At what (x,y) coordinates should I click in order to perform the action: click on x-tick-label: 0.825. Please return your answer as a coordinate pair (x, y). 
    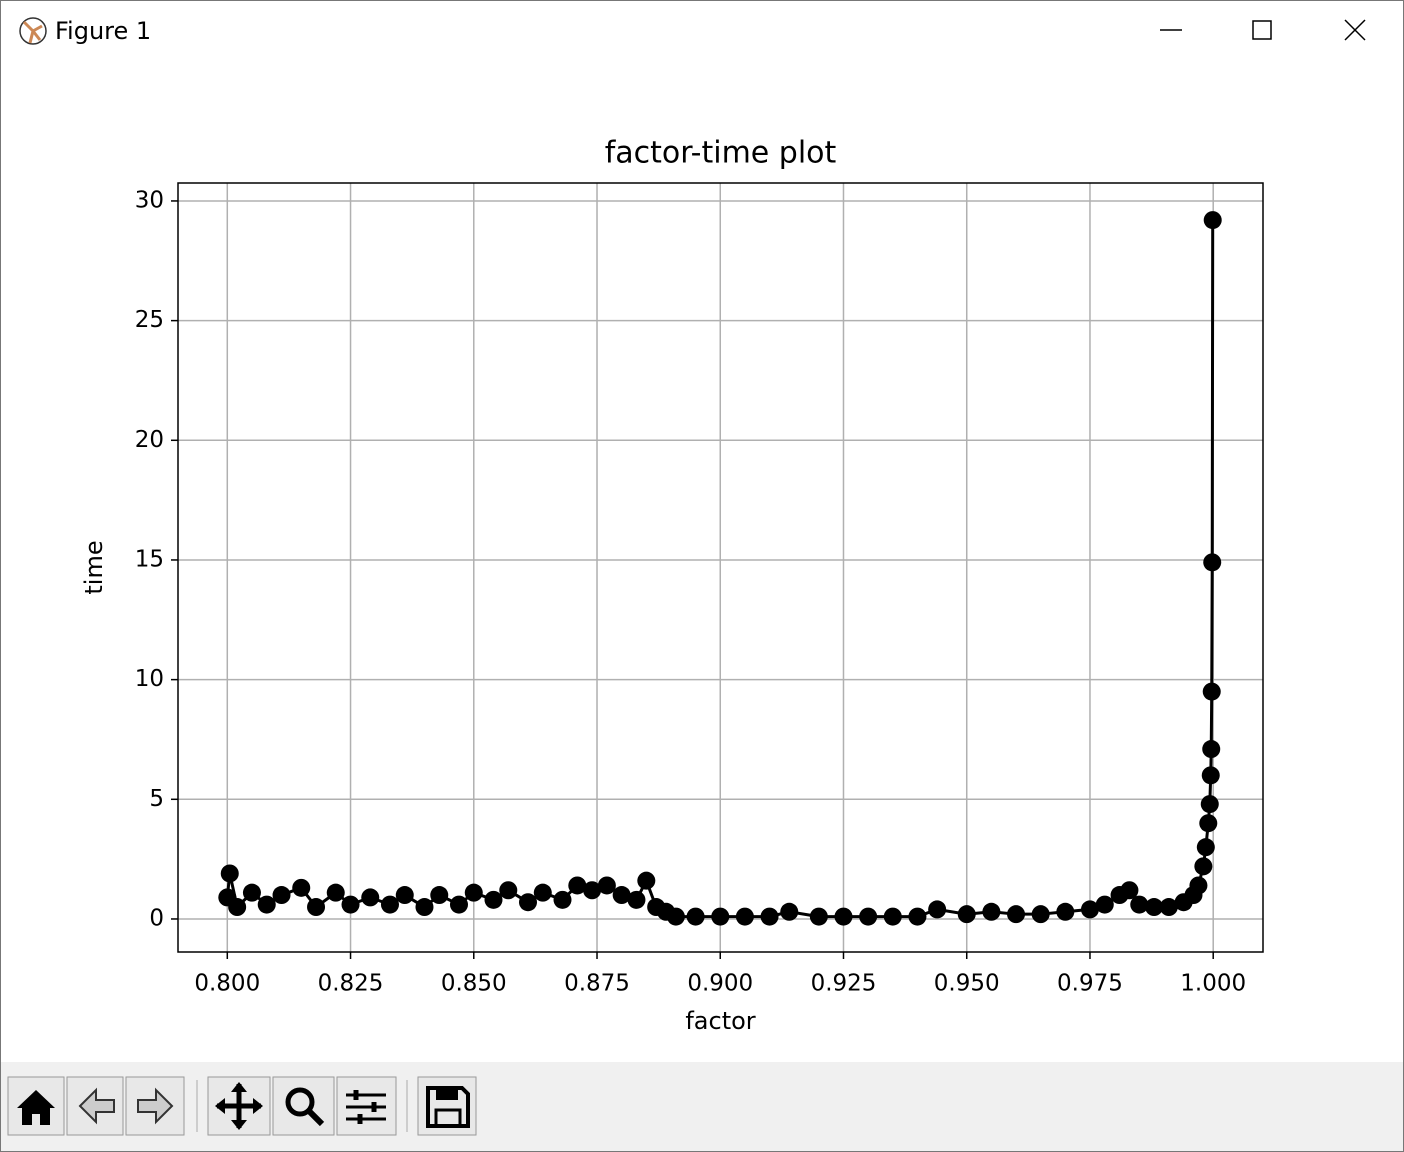
    Looking at the image, I should click on (351, 984).